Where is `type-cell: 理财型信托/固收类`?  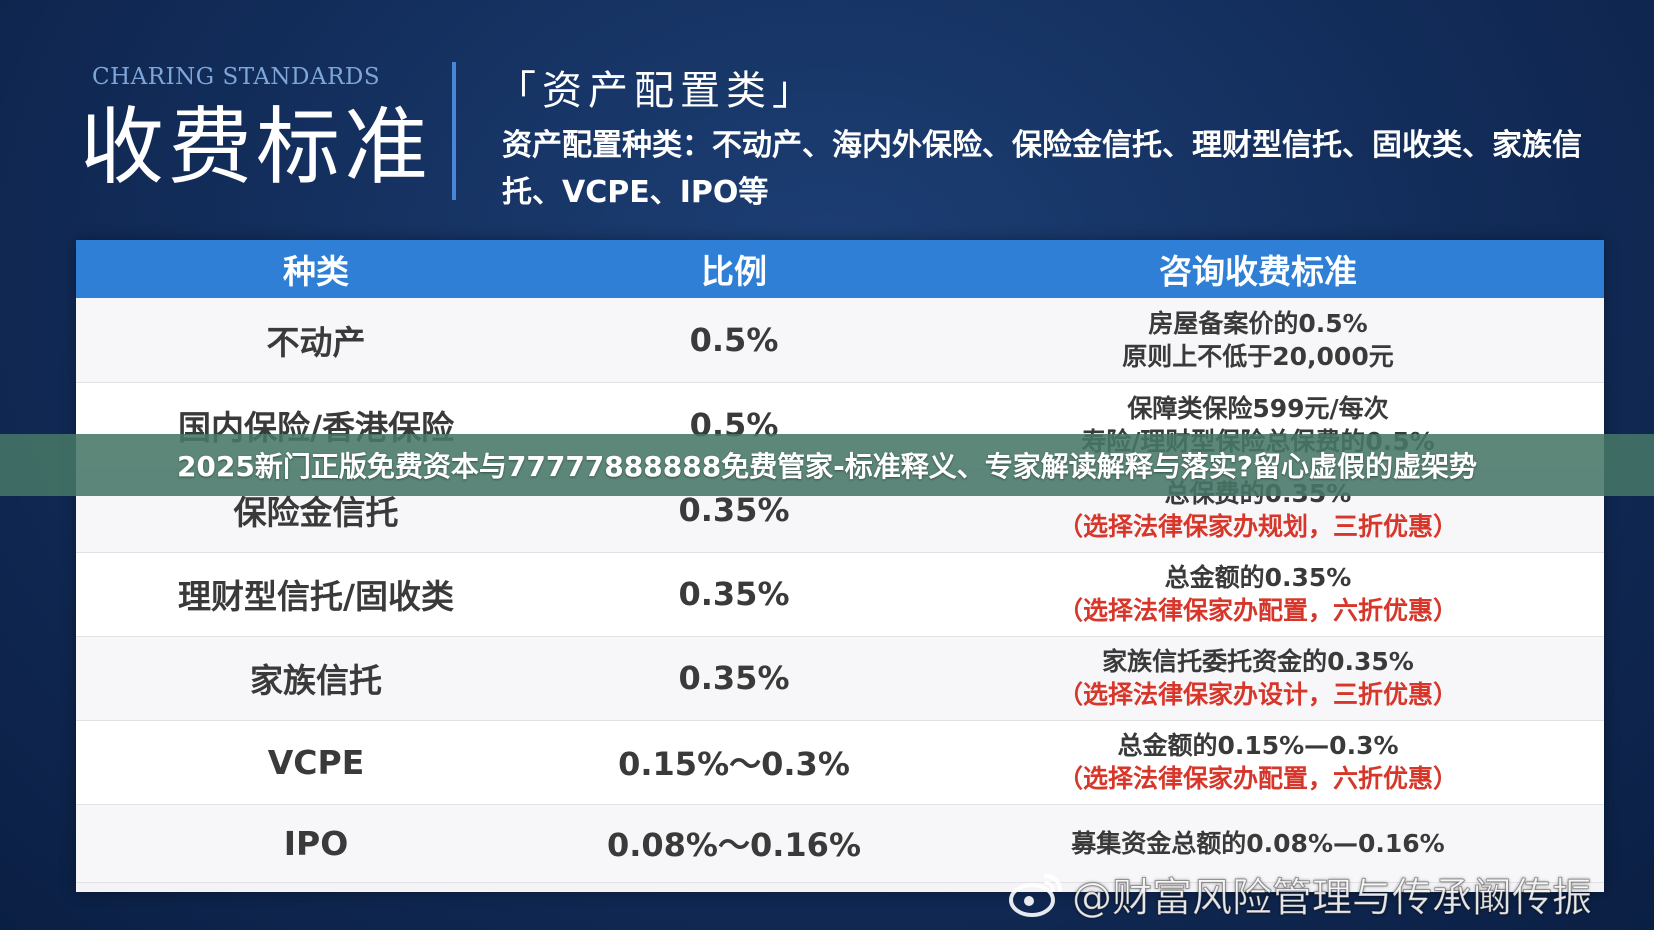
type-cell: 理财型信托/固收类 is located at coordinates (316, 594).